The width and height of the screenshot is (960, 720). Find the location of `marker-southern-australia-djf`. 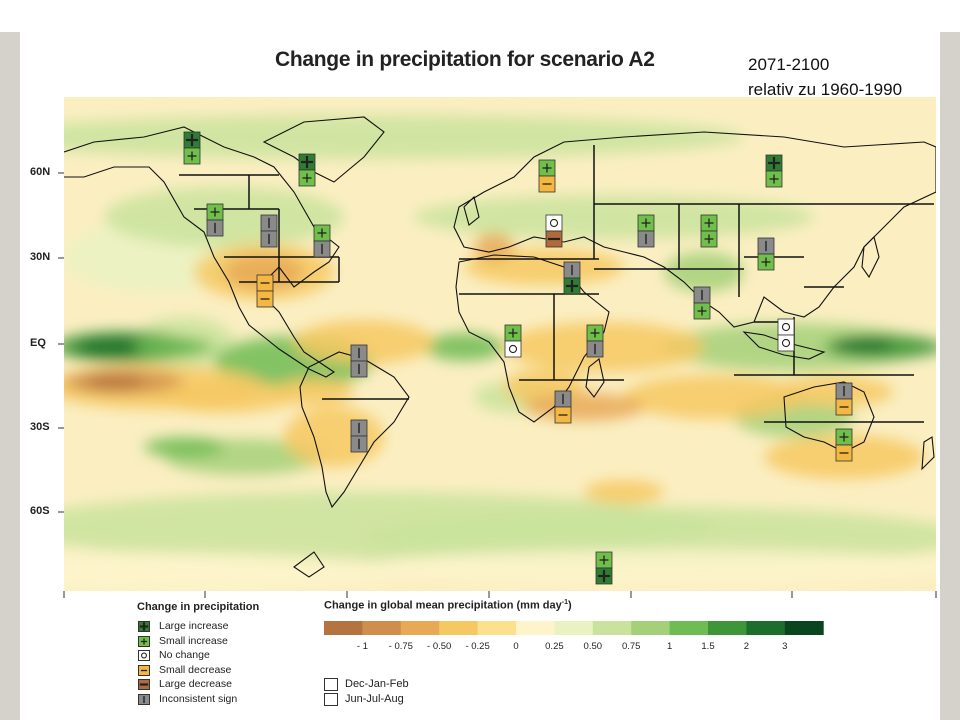

marker-southern-australia-djf is located at coordinates (844, 437).